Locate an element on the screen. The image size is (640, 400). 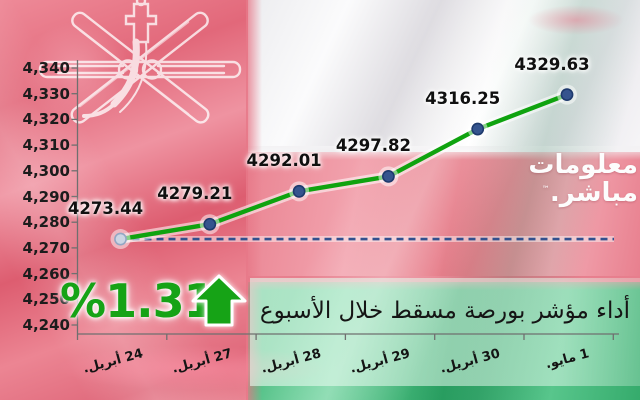
y-axis-tick-label: 4,340 is located at coordinates (46, 68).